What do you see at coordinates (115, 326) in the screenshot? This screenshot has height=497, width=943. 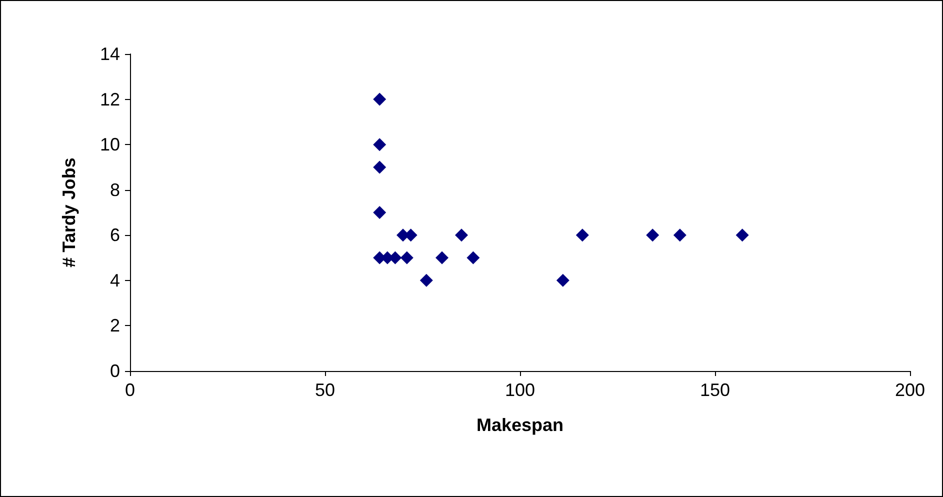 I see `y-tick-label: 2` at bounding box center [115, 326].